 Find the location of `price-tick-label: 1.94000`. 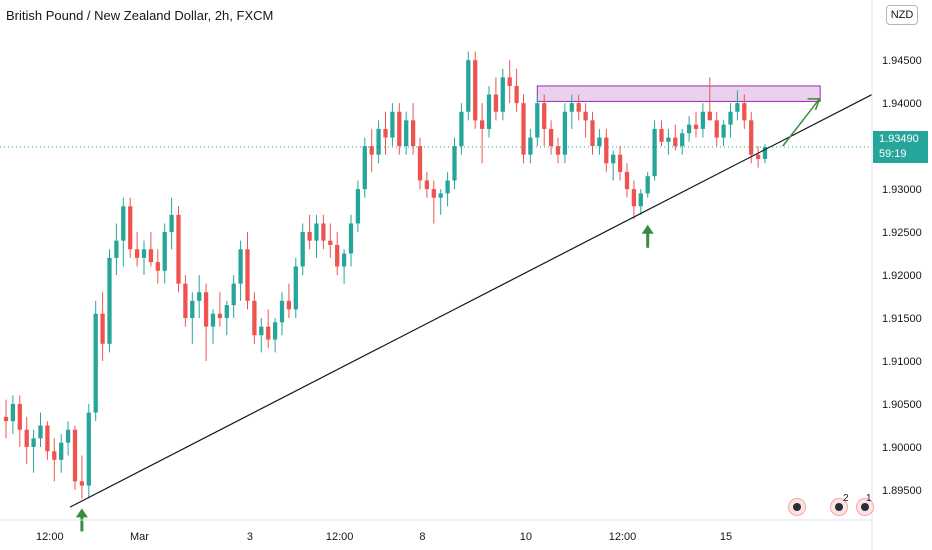

price-tick-label: 1.94000 is located at coordinates (902, 104).